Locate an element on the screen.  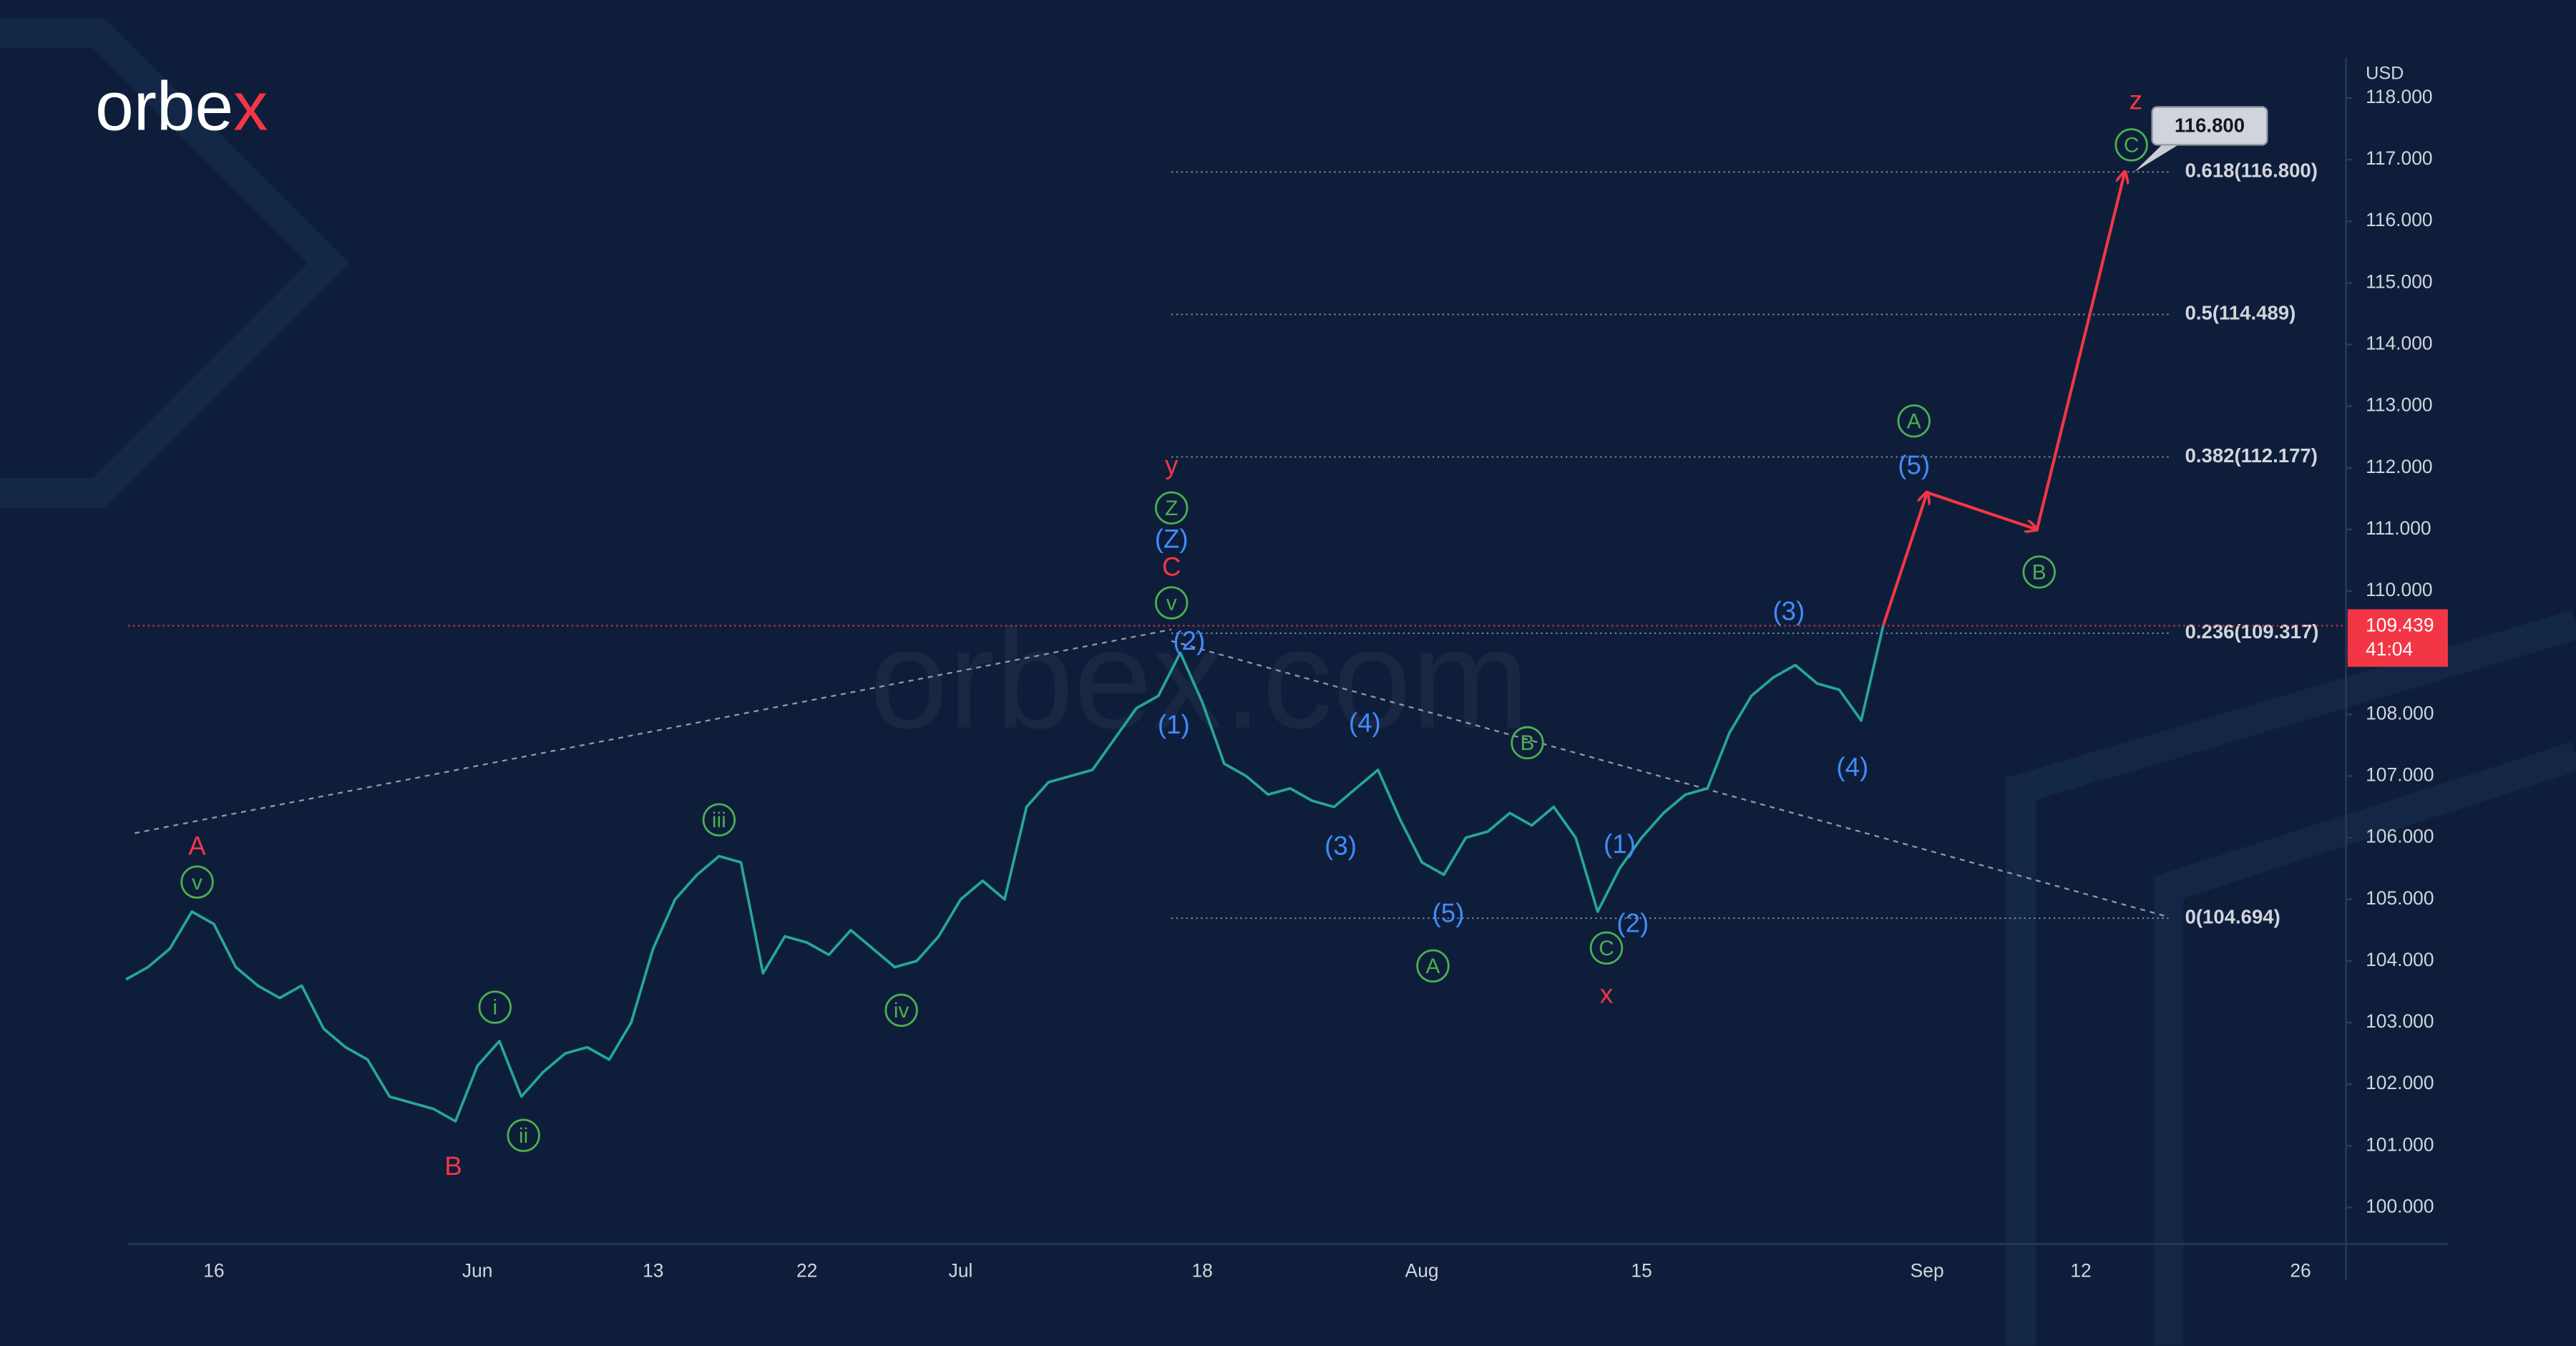
x-tick-label: Jul is located at coordinates (961, 1270).